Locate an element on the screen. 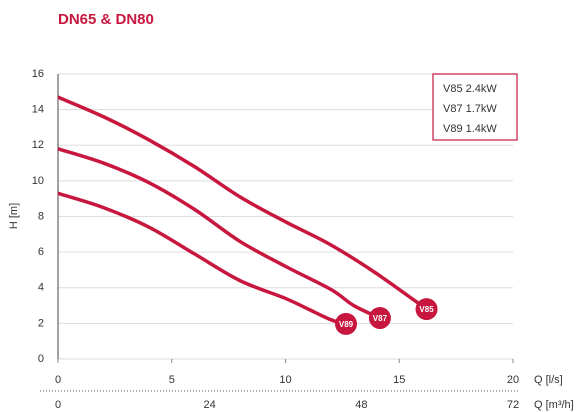 The image size is (584, 412). x2-tick-label: 48 is located at coordinates (361, 405).